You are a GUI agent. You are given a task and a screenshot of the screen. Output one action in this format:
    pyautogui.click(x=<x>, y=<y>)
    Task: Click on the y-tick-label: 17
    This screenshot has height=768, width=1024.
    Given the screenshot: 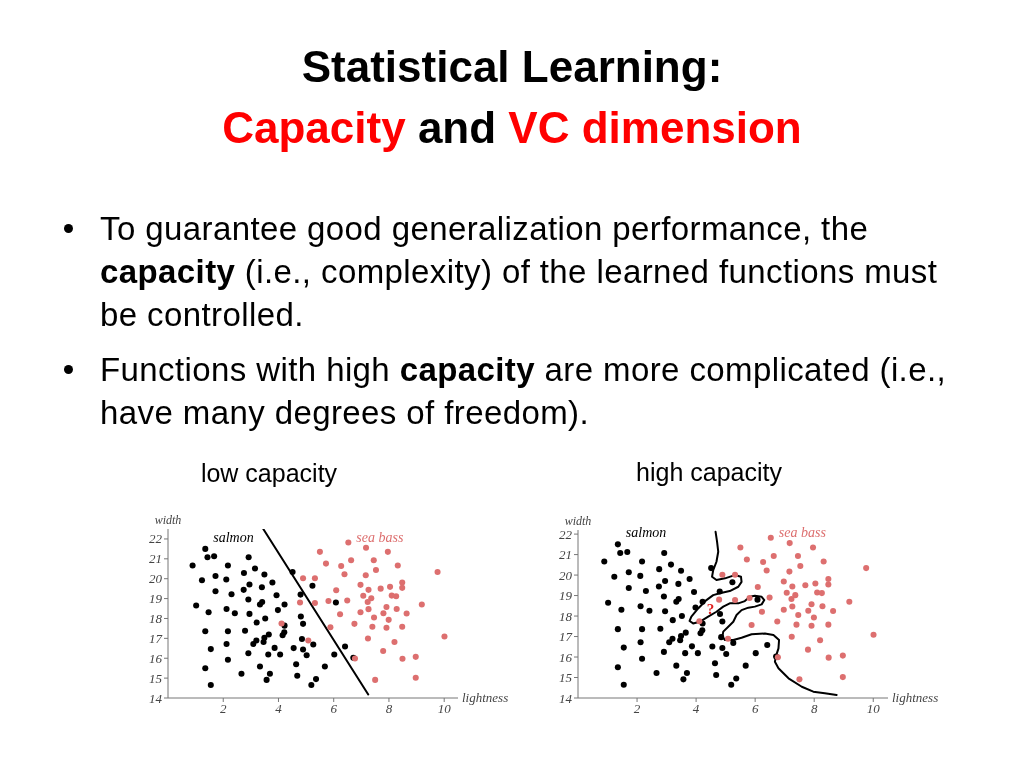 What is the action you would take?
    pyautogui.click(x=156, y=638)
    